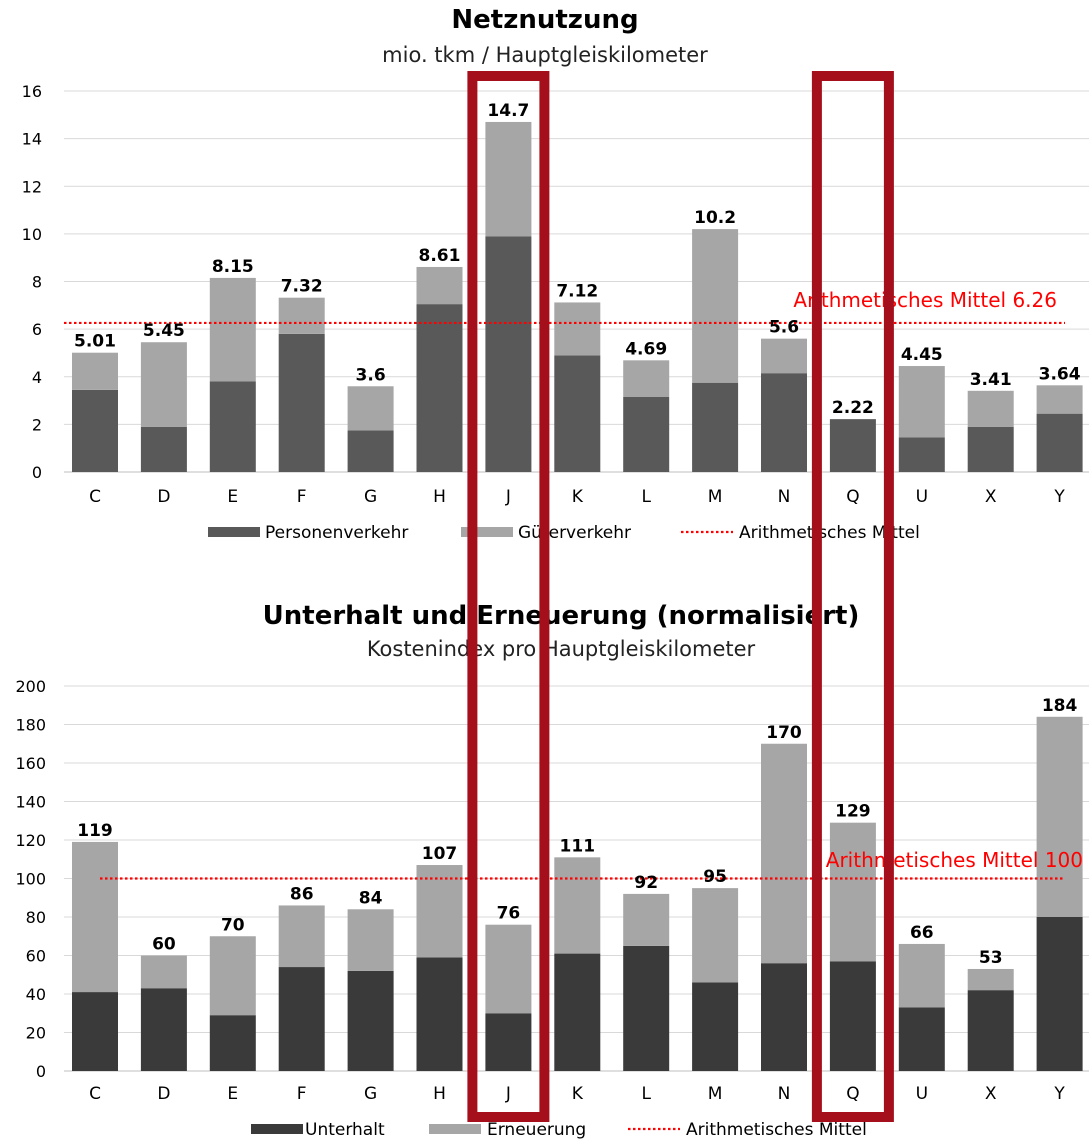 This screenshot has height=1145, width=1089. Describe the element at coordinates (646, 1094) in the screenshot. I see `x-tick-label: L` at that location.